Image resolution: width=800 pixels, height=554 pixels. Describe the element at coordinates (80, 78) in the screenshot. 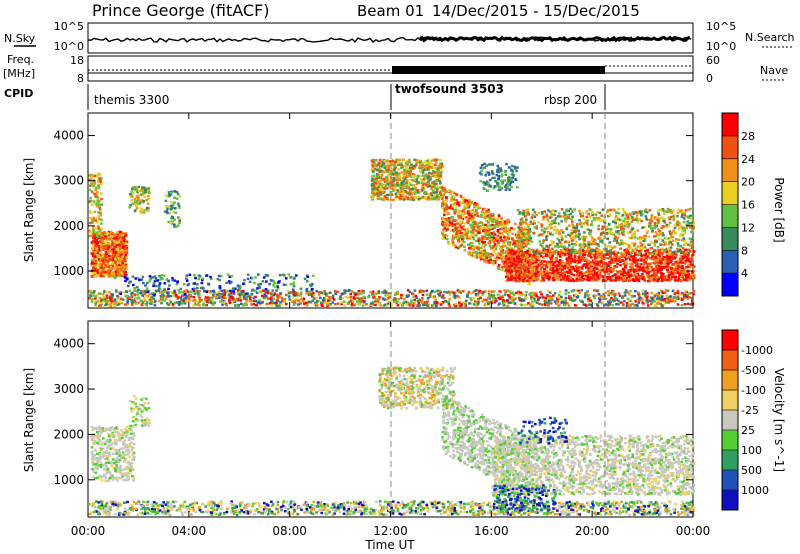

I see `freq-tick-bottom: 8` at that location.